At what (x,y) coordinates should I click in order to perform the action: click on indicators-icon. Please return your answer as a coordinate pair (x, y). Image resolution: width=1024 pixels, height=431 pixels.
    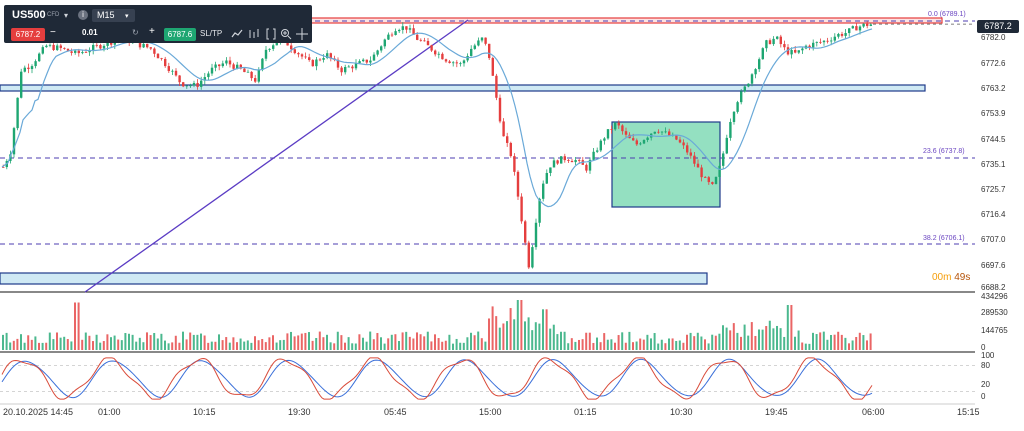
    Looking at the image, I should click on (254, 34).